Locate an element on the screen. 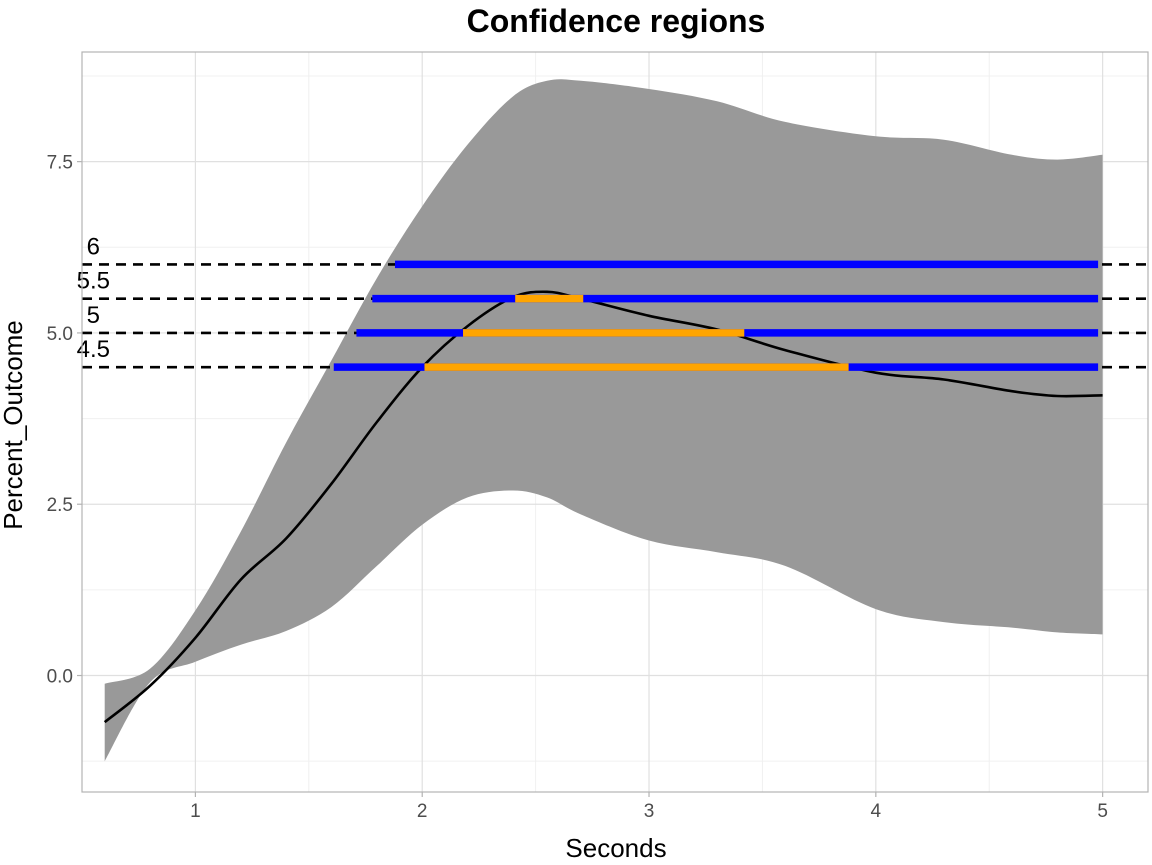 The height and width of the screenshot is (865, 1152). reference-line-label: 5 is located at coordinates (93, 315).